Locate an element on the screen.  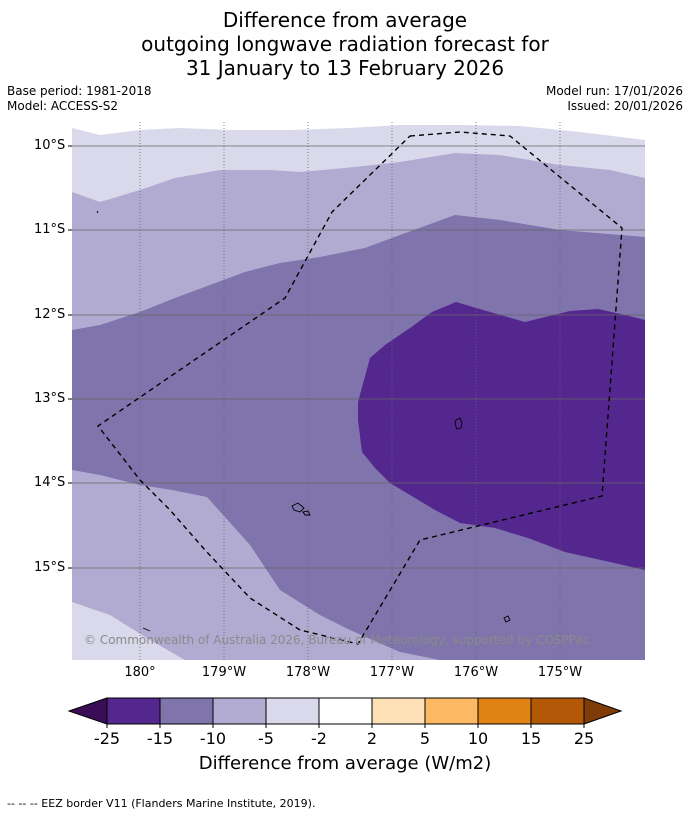
lat-label-13S: 13°S is located at coordinates (50, 398).